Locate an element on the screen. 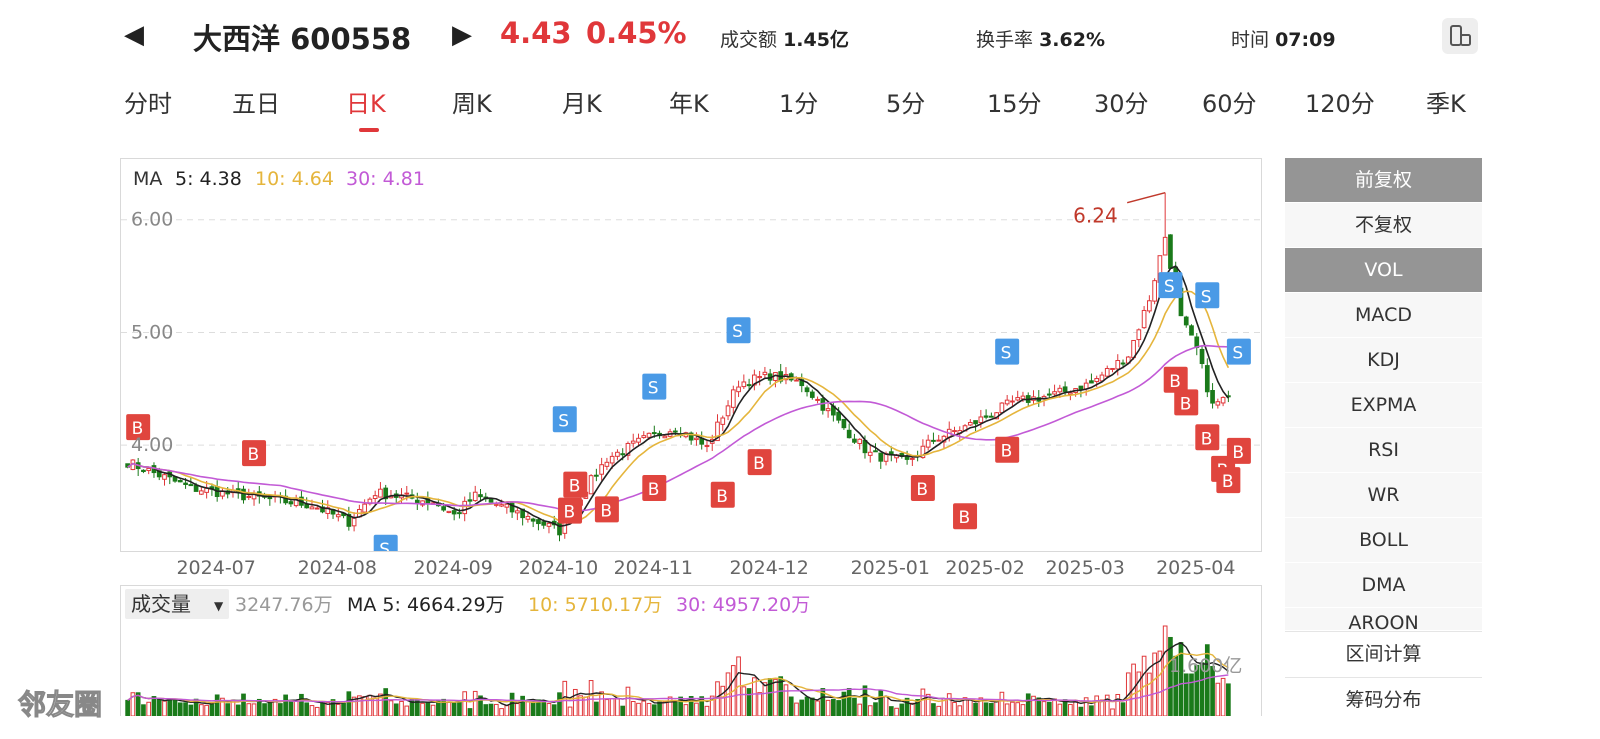  x-tick-label: 2024-09 is located at coordinates (452, 568).